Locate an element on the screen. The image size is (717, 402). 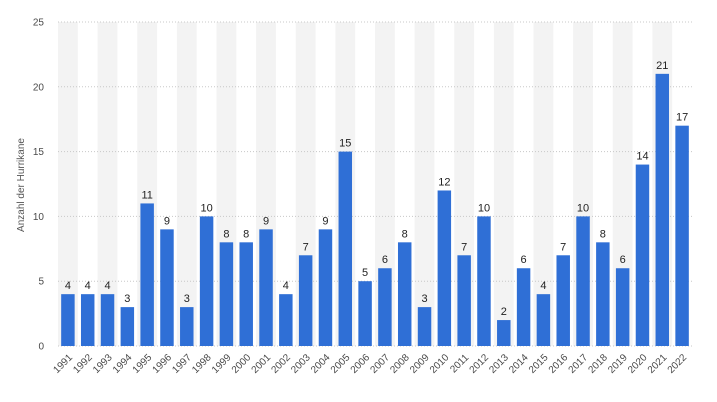
x-tick-label: 2004 is located at coordinates (321, 364).